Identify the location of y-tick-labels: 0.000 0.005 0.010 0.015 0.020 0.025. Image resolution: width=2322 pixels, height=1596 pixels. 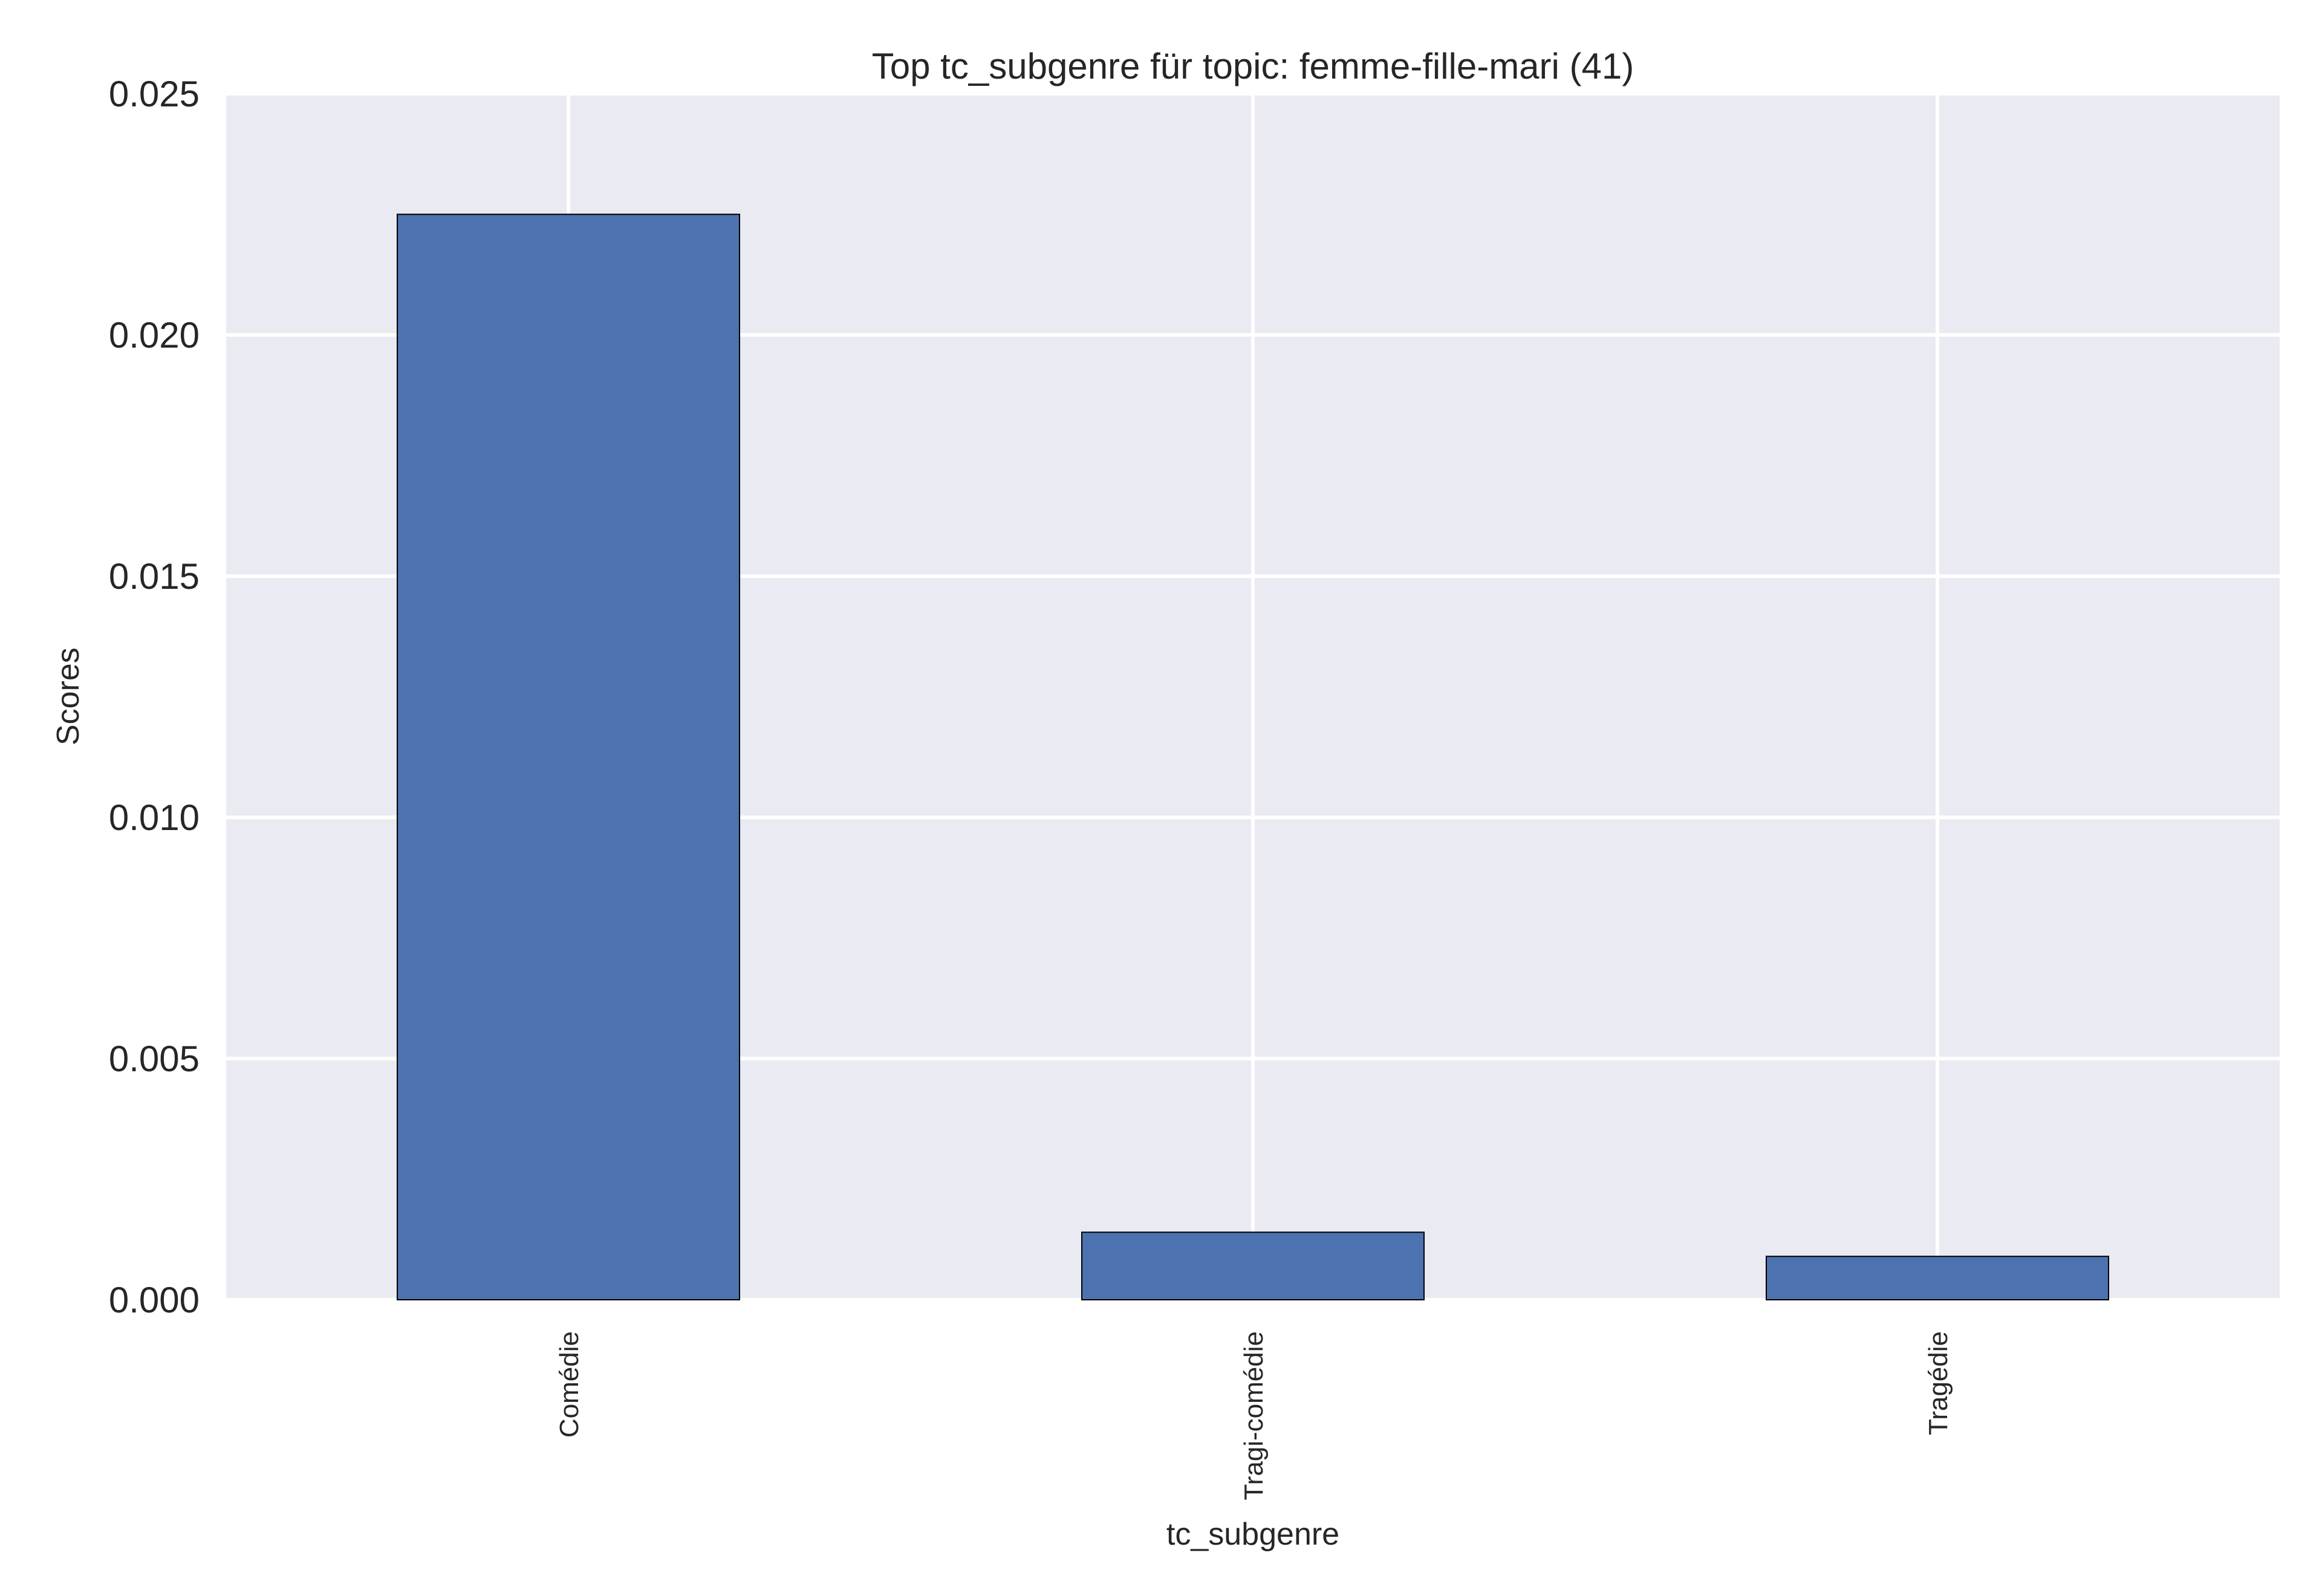
(154, 697).